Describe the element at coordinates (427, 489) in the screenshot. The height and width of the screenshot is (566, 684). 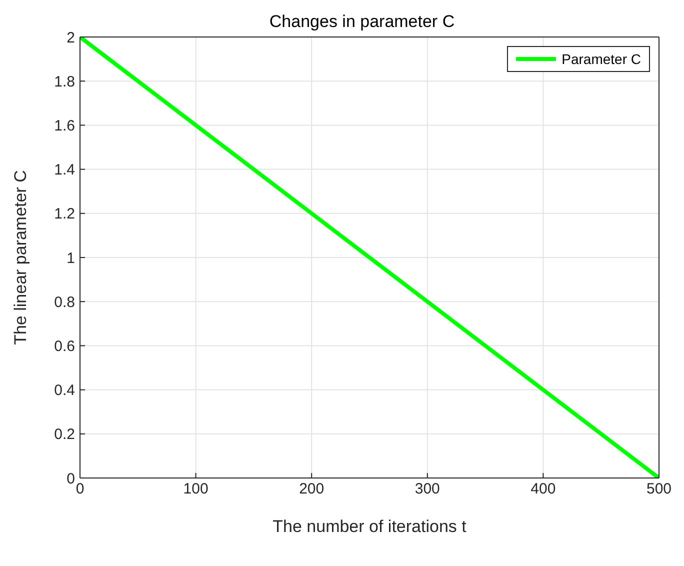
I see `x-tick-label: 300` at that location.